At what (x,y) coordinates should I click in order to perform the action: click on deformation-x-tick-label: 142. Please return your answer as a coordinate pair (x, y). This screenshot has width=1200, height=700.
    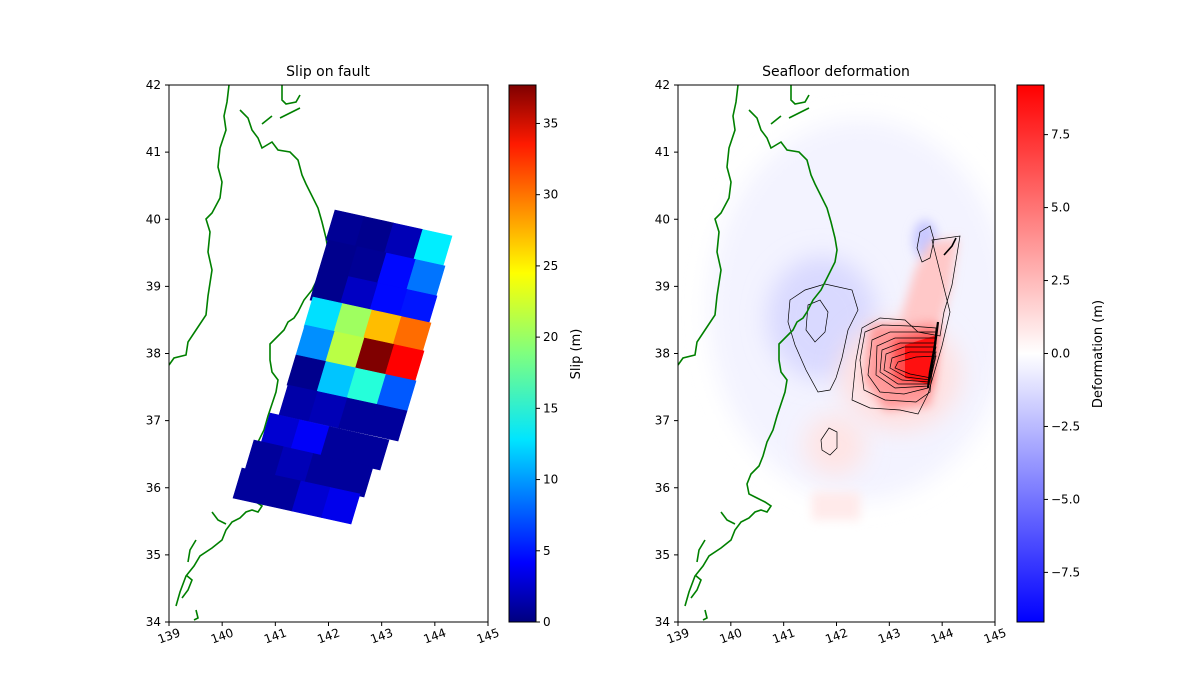
    Looking at the image, I should click on (836, 636).